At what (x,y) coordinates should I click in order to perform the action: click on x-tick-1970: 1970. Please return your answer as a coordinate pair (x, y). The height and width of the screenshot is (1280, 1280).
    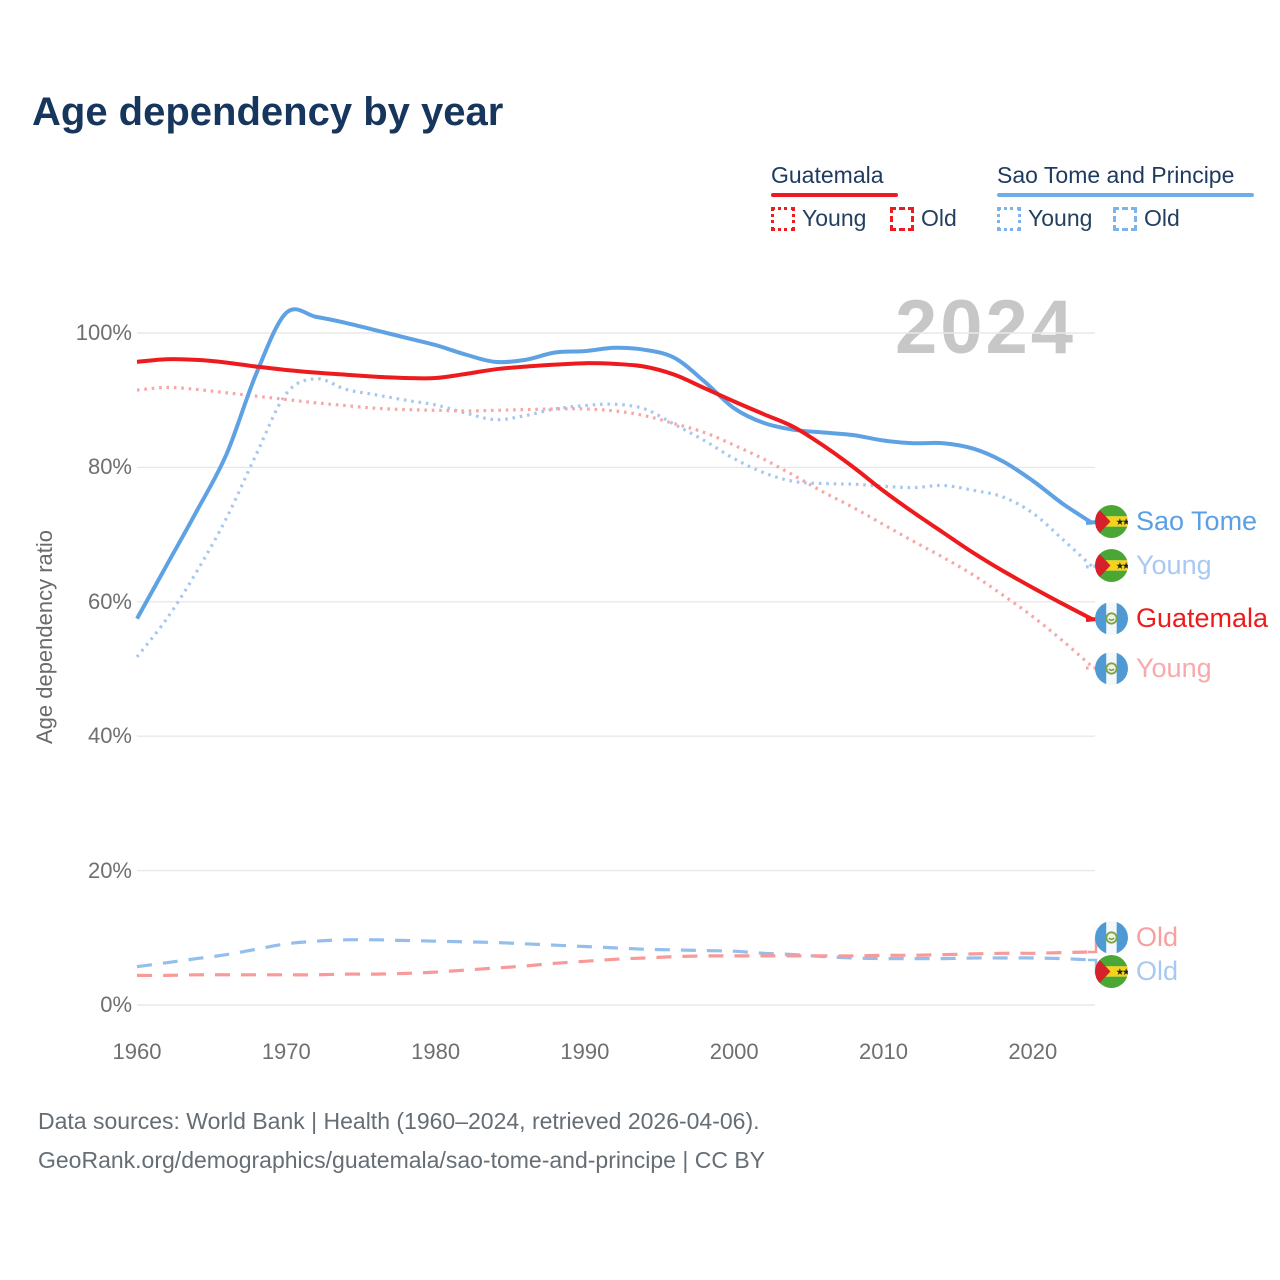
    Looking at the image, I should click on (286, 1051).